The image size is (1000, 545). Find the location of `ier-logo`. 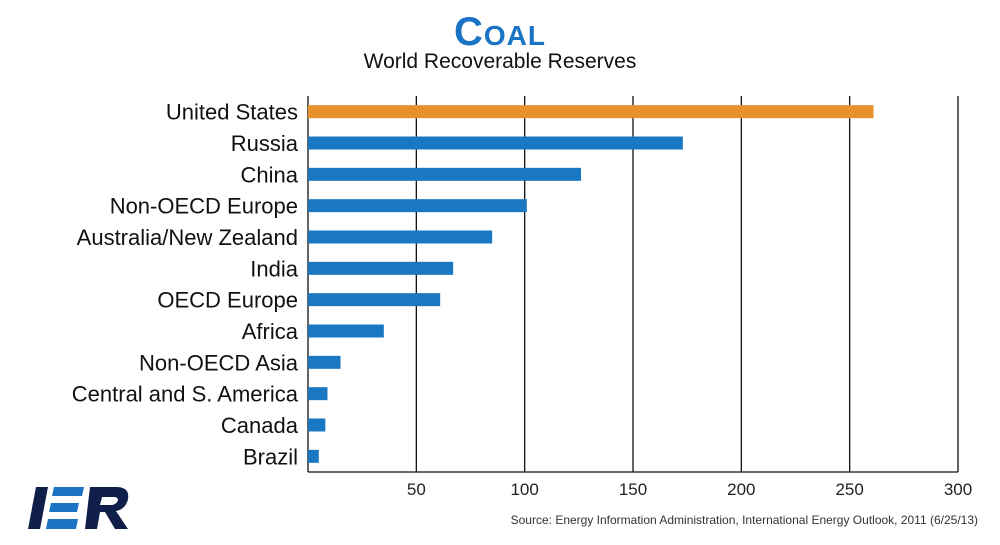

ier-logo is located at coordinates (78, 508).